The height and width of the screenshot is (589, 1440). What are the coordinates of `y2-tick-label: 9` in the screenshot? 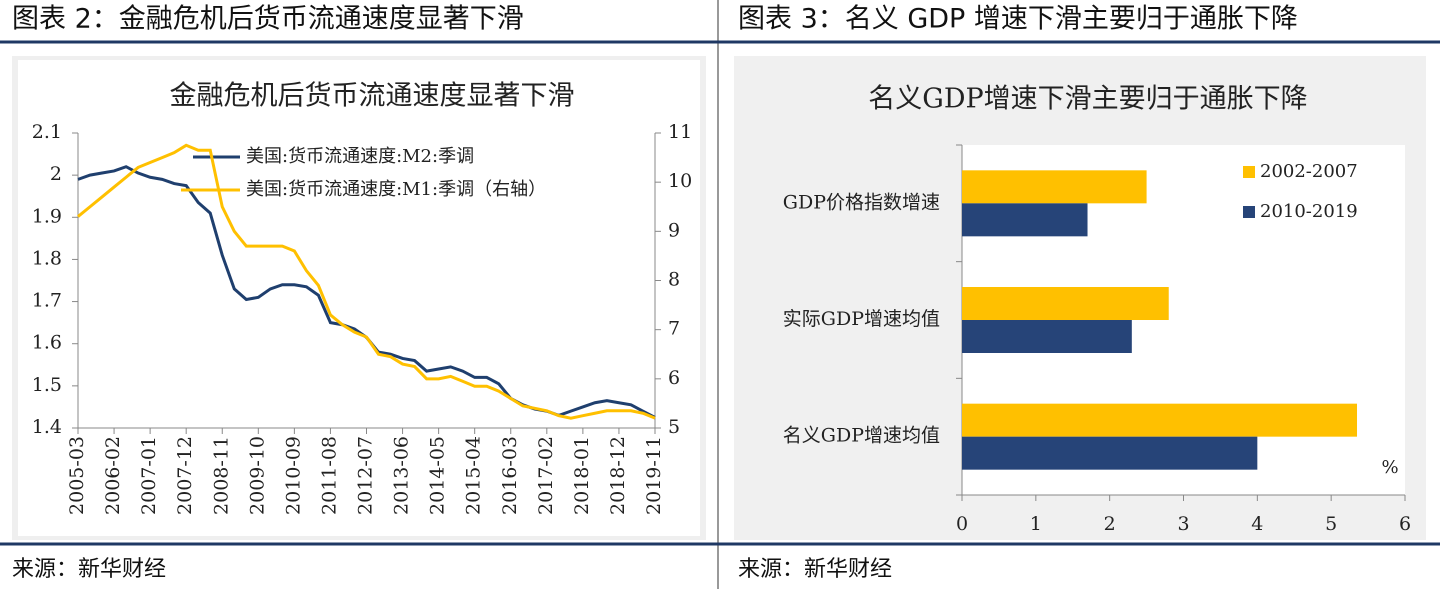 It's located at (674, 230).